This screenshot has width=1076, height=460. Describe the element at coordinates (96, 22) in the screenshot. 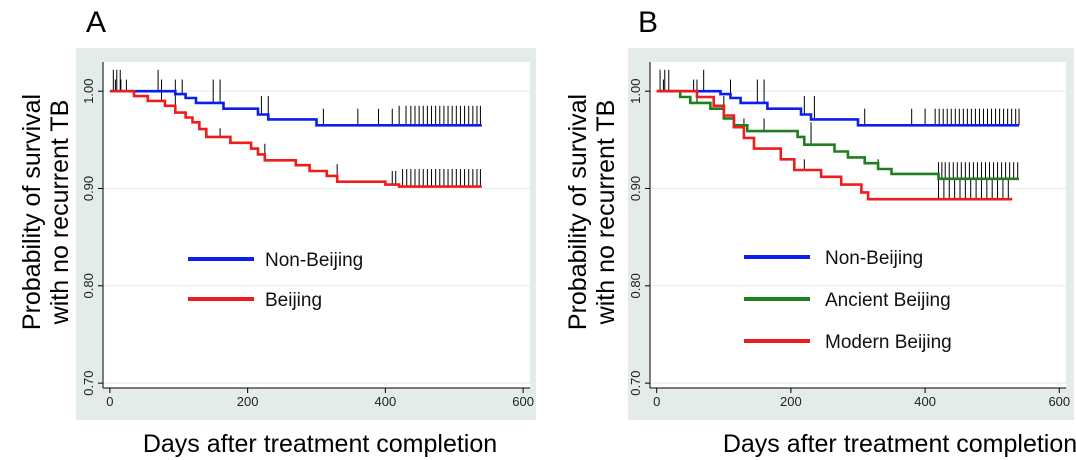

I see `panel-letter: A` at that location.